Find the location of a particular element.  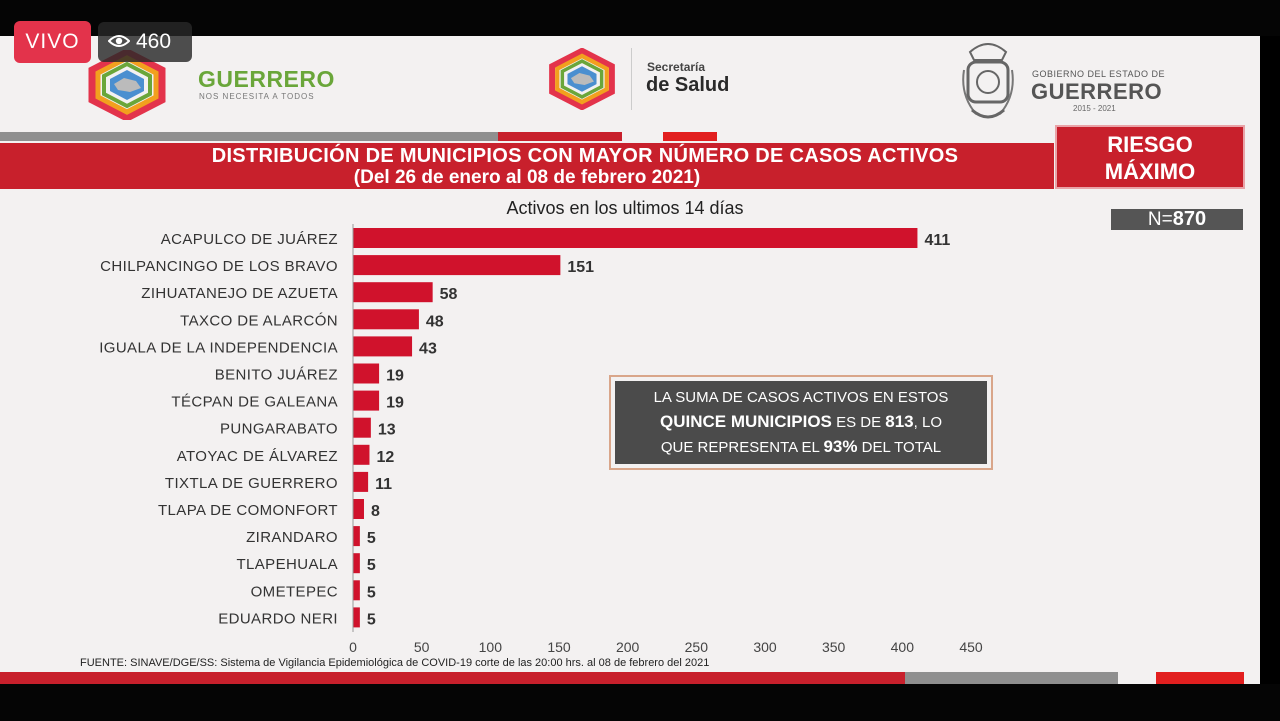

x-tick-label: 100 is located at coordinates (491, 647).